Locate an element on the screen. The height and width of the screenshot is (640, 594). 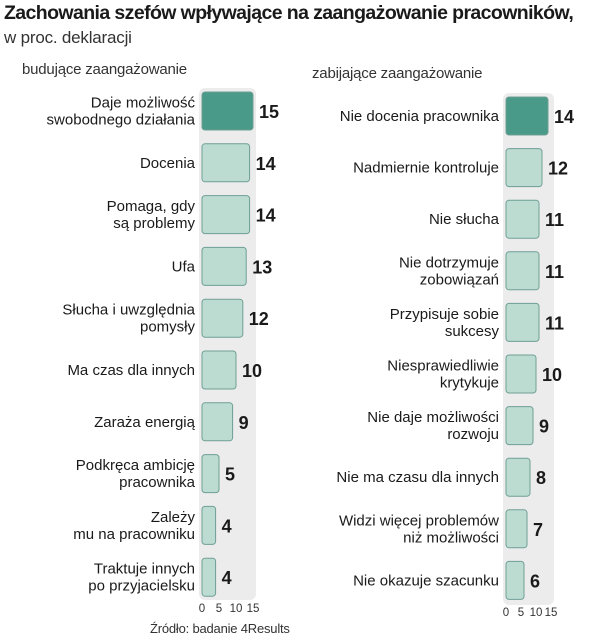
left-panel-title: budujące zaangażowanie is located at coordinates (104, 69).